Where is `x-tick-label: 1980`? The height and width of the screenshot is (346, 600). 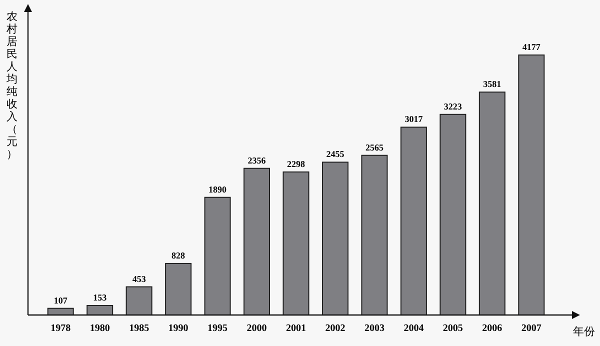 x-tick-label: 1980 is located at coordinates (100, 328).